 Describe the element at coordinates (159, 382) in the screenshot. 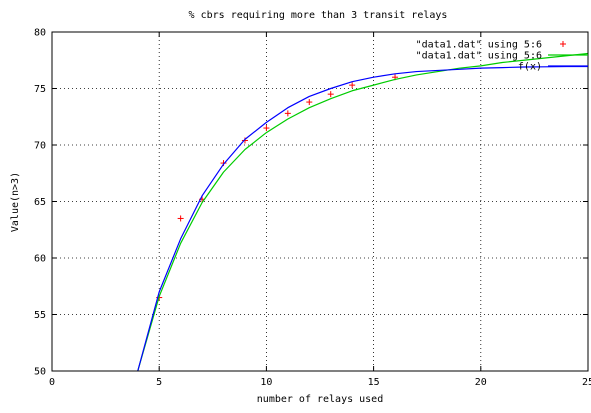

I see `x-tick-label: 5` at that location.